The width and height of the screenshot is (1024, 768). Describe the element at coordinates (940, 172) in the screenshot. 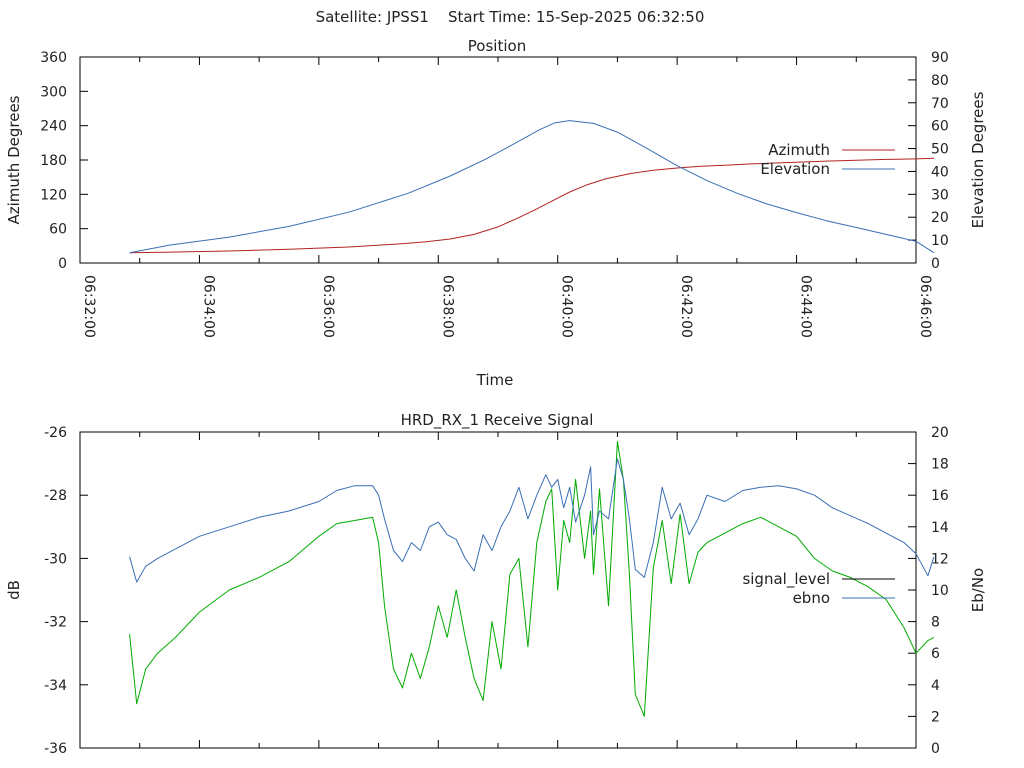

I see `position-y-right-tick-label: 40` at that location.